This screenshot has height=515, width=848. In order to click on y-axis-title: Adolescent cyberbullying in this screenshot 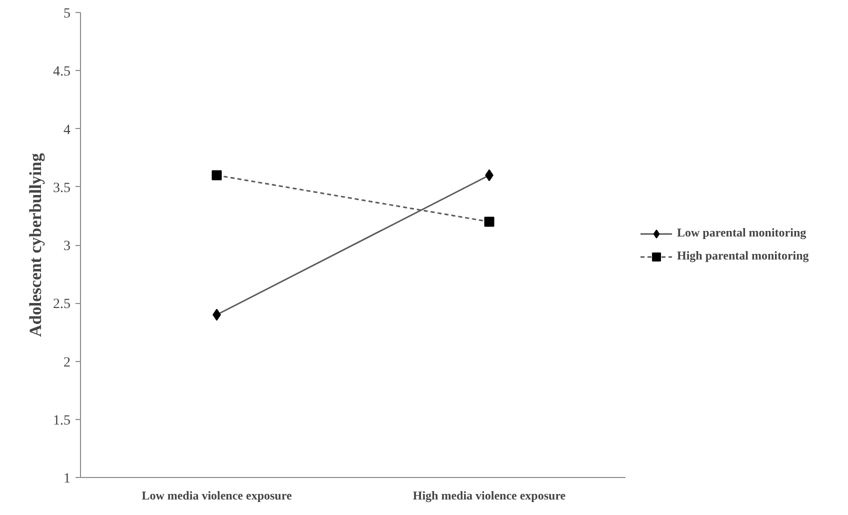, I will do `click(35, 244)`.